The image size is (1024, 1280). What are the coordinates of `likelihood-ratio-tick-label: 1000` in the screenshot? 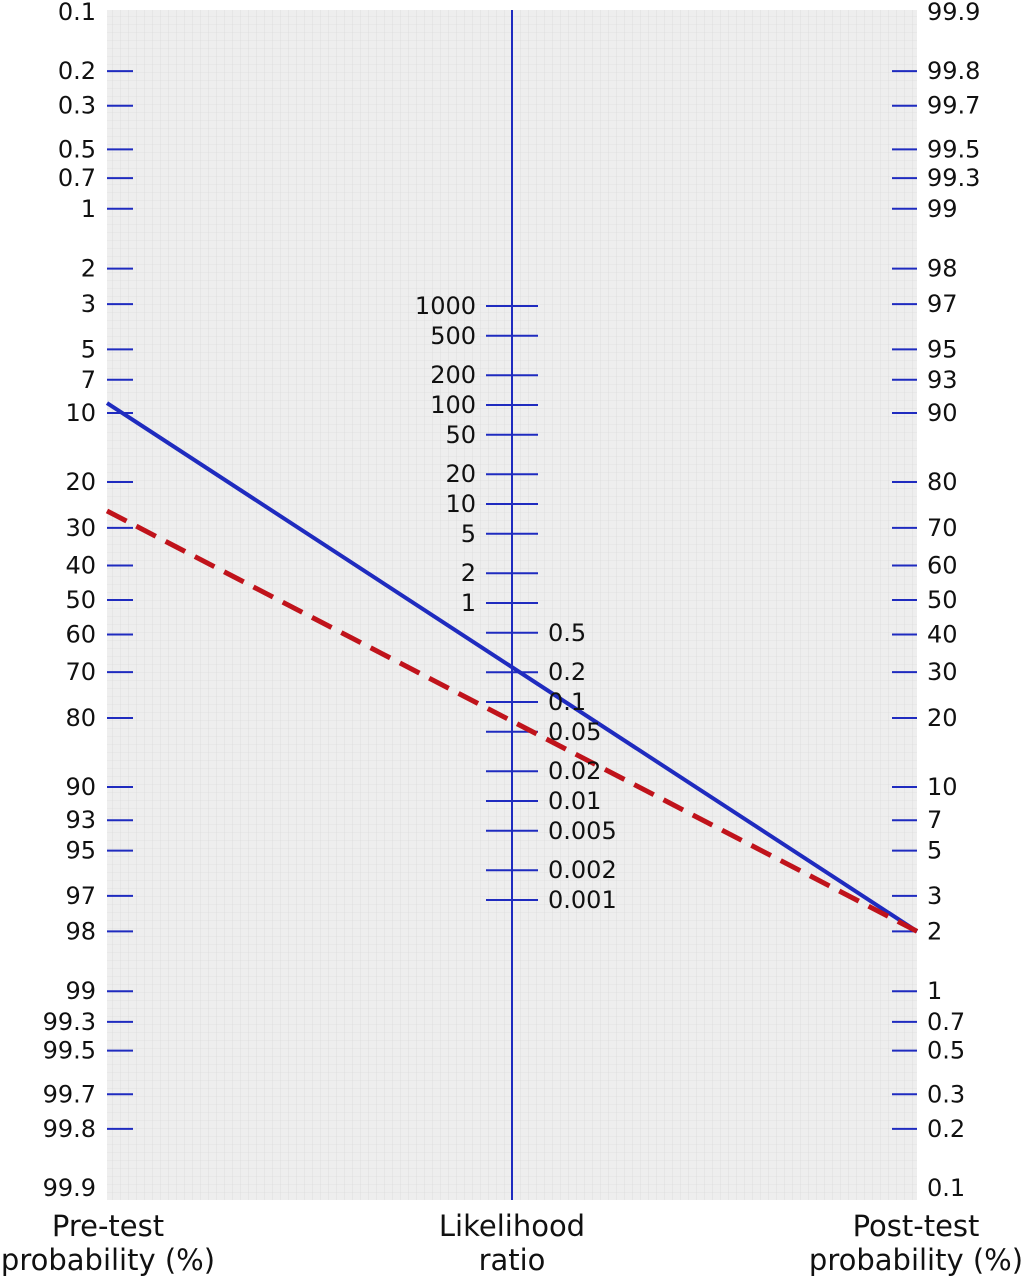 It's located at (445, 306).